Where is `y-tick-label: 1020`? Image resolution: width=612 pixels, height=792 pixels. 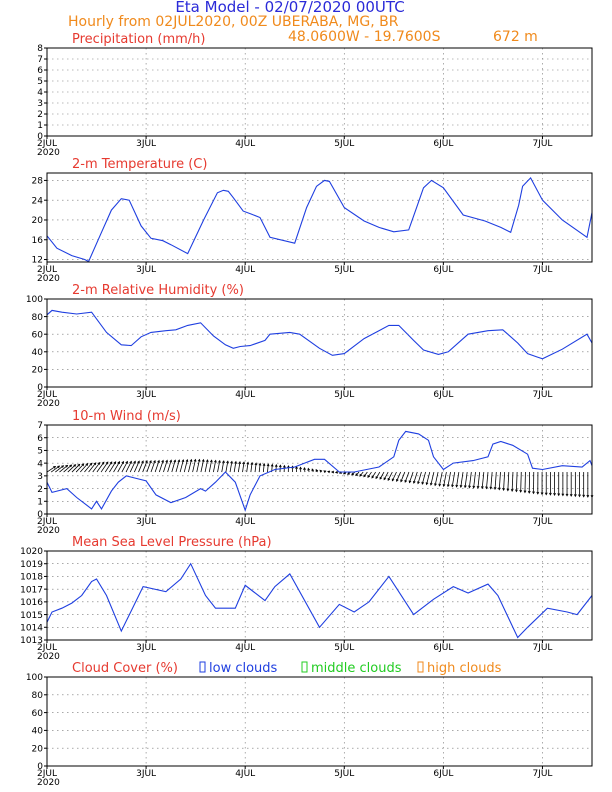 y-tick-label: 1020 is located at coordinates (31, 552).